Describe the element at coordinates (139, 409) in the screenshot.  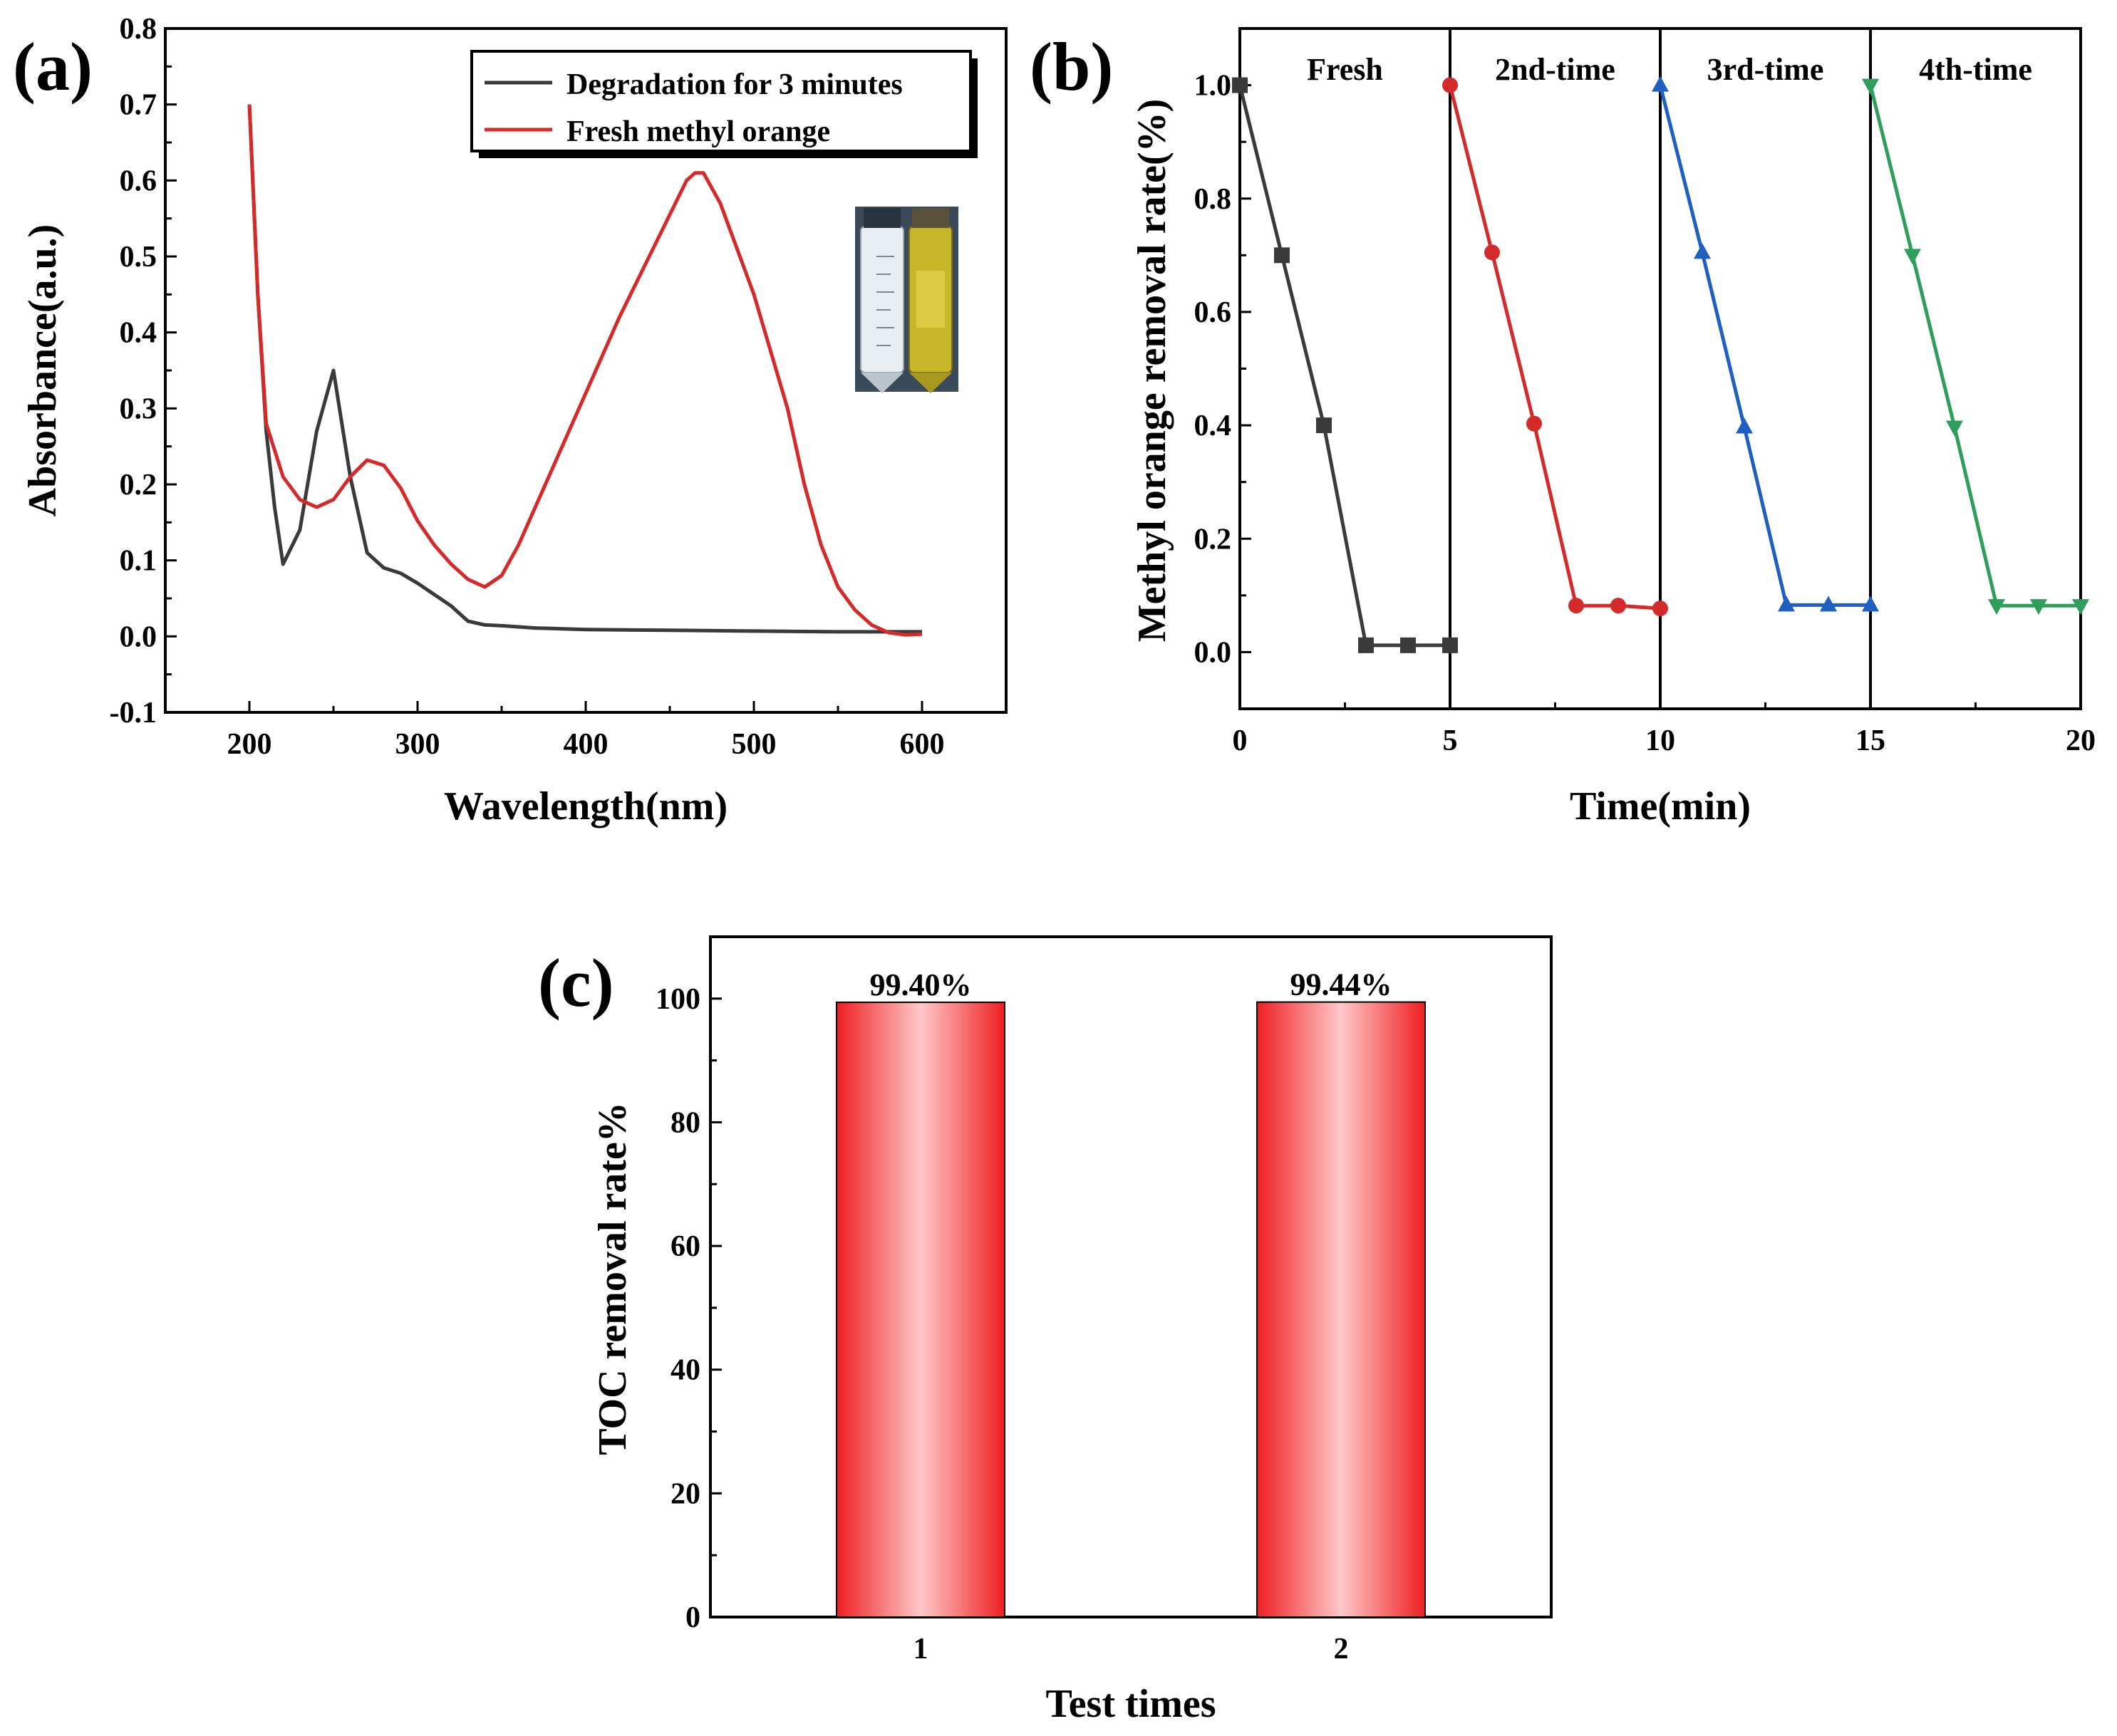
I see `panel-a-ytick-label: 0.3` at that location.